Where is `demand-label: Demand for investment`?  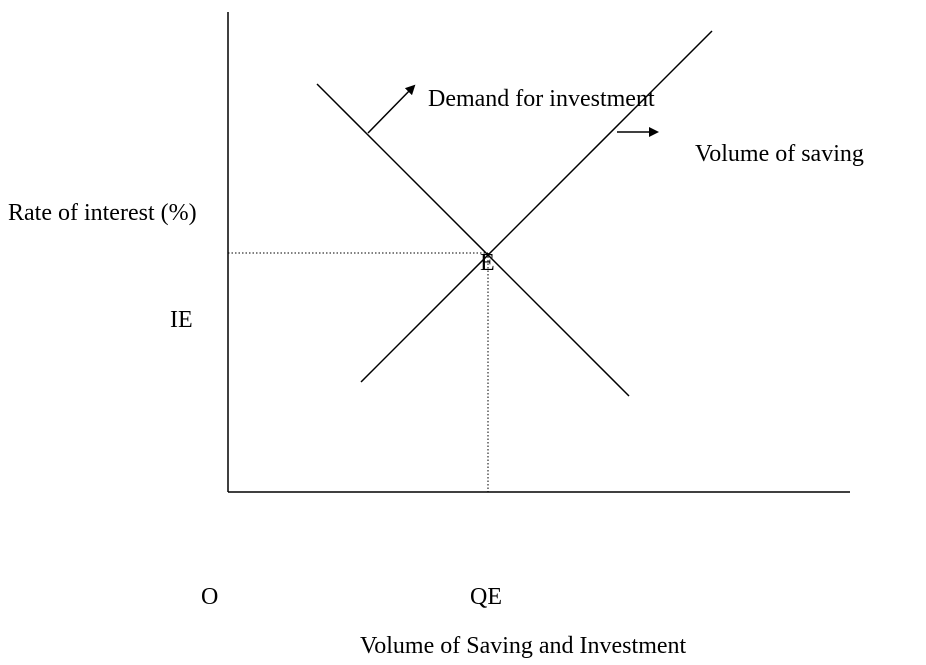
demand-label: Demand for investment is located at coordinates (541, 99).